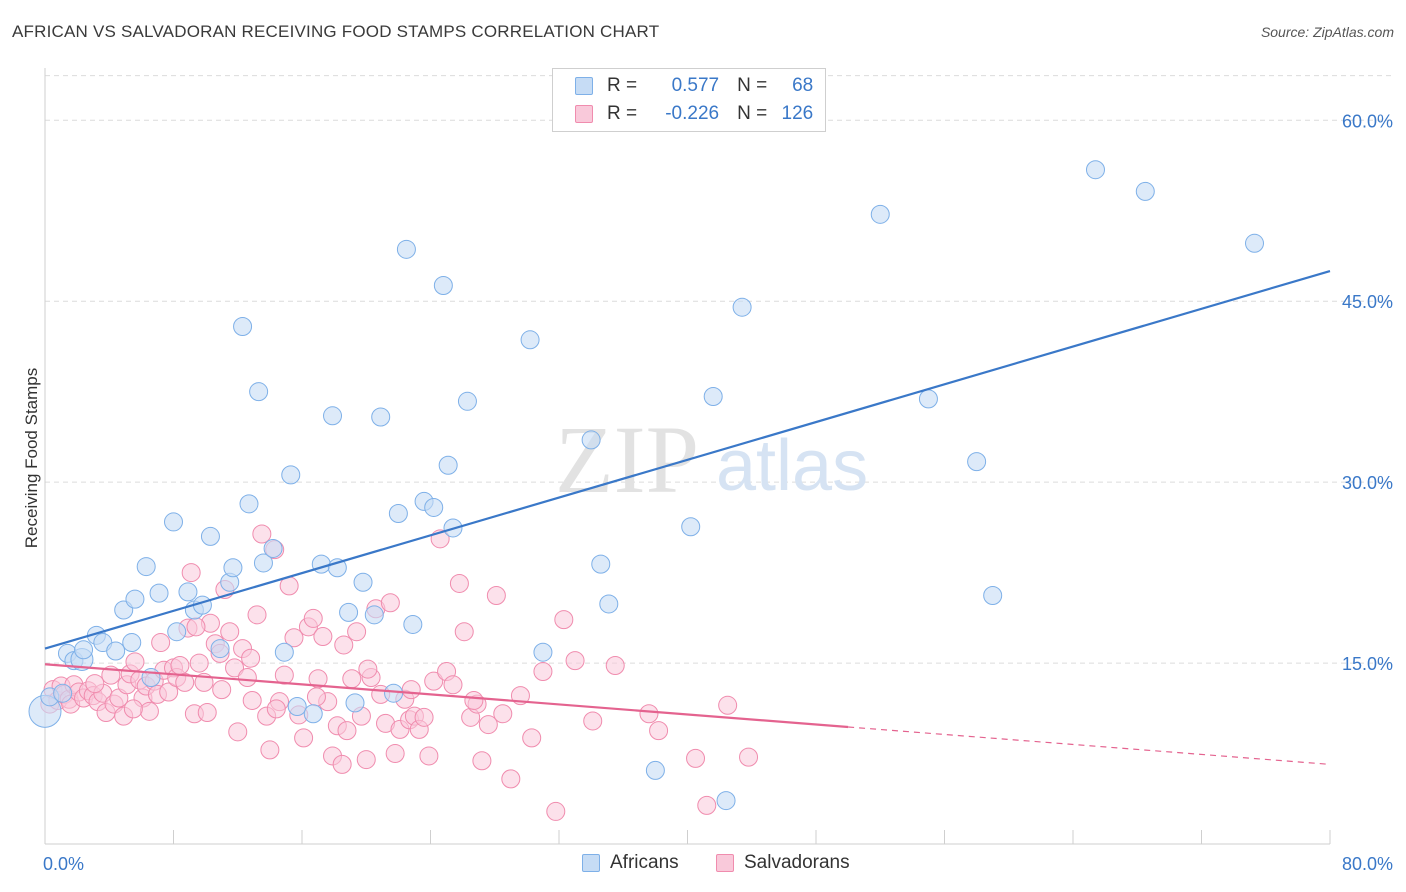  I want to click on watermark-zip: ZIP, so click(627, 459).